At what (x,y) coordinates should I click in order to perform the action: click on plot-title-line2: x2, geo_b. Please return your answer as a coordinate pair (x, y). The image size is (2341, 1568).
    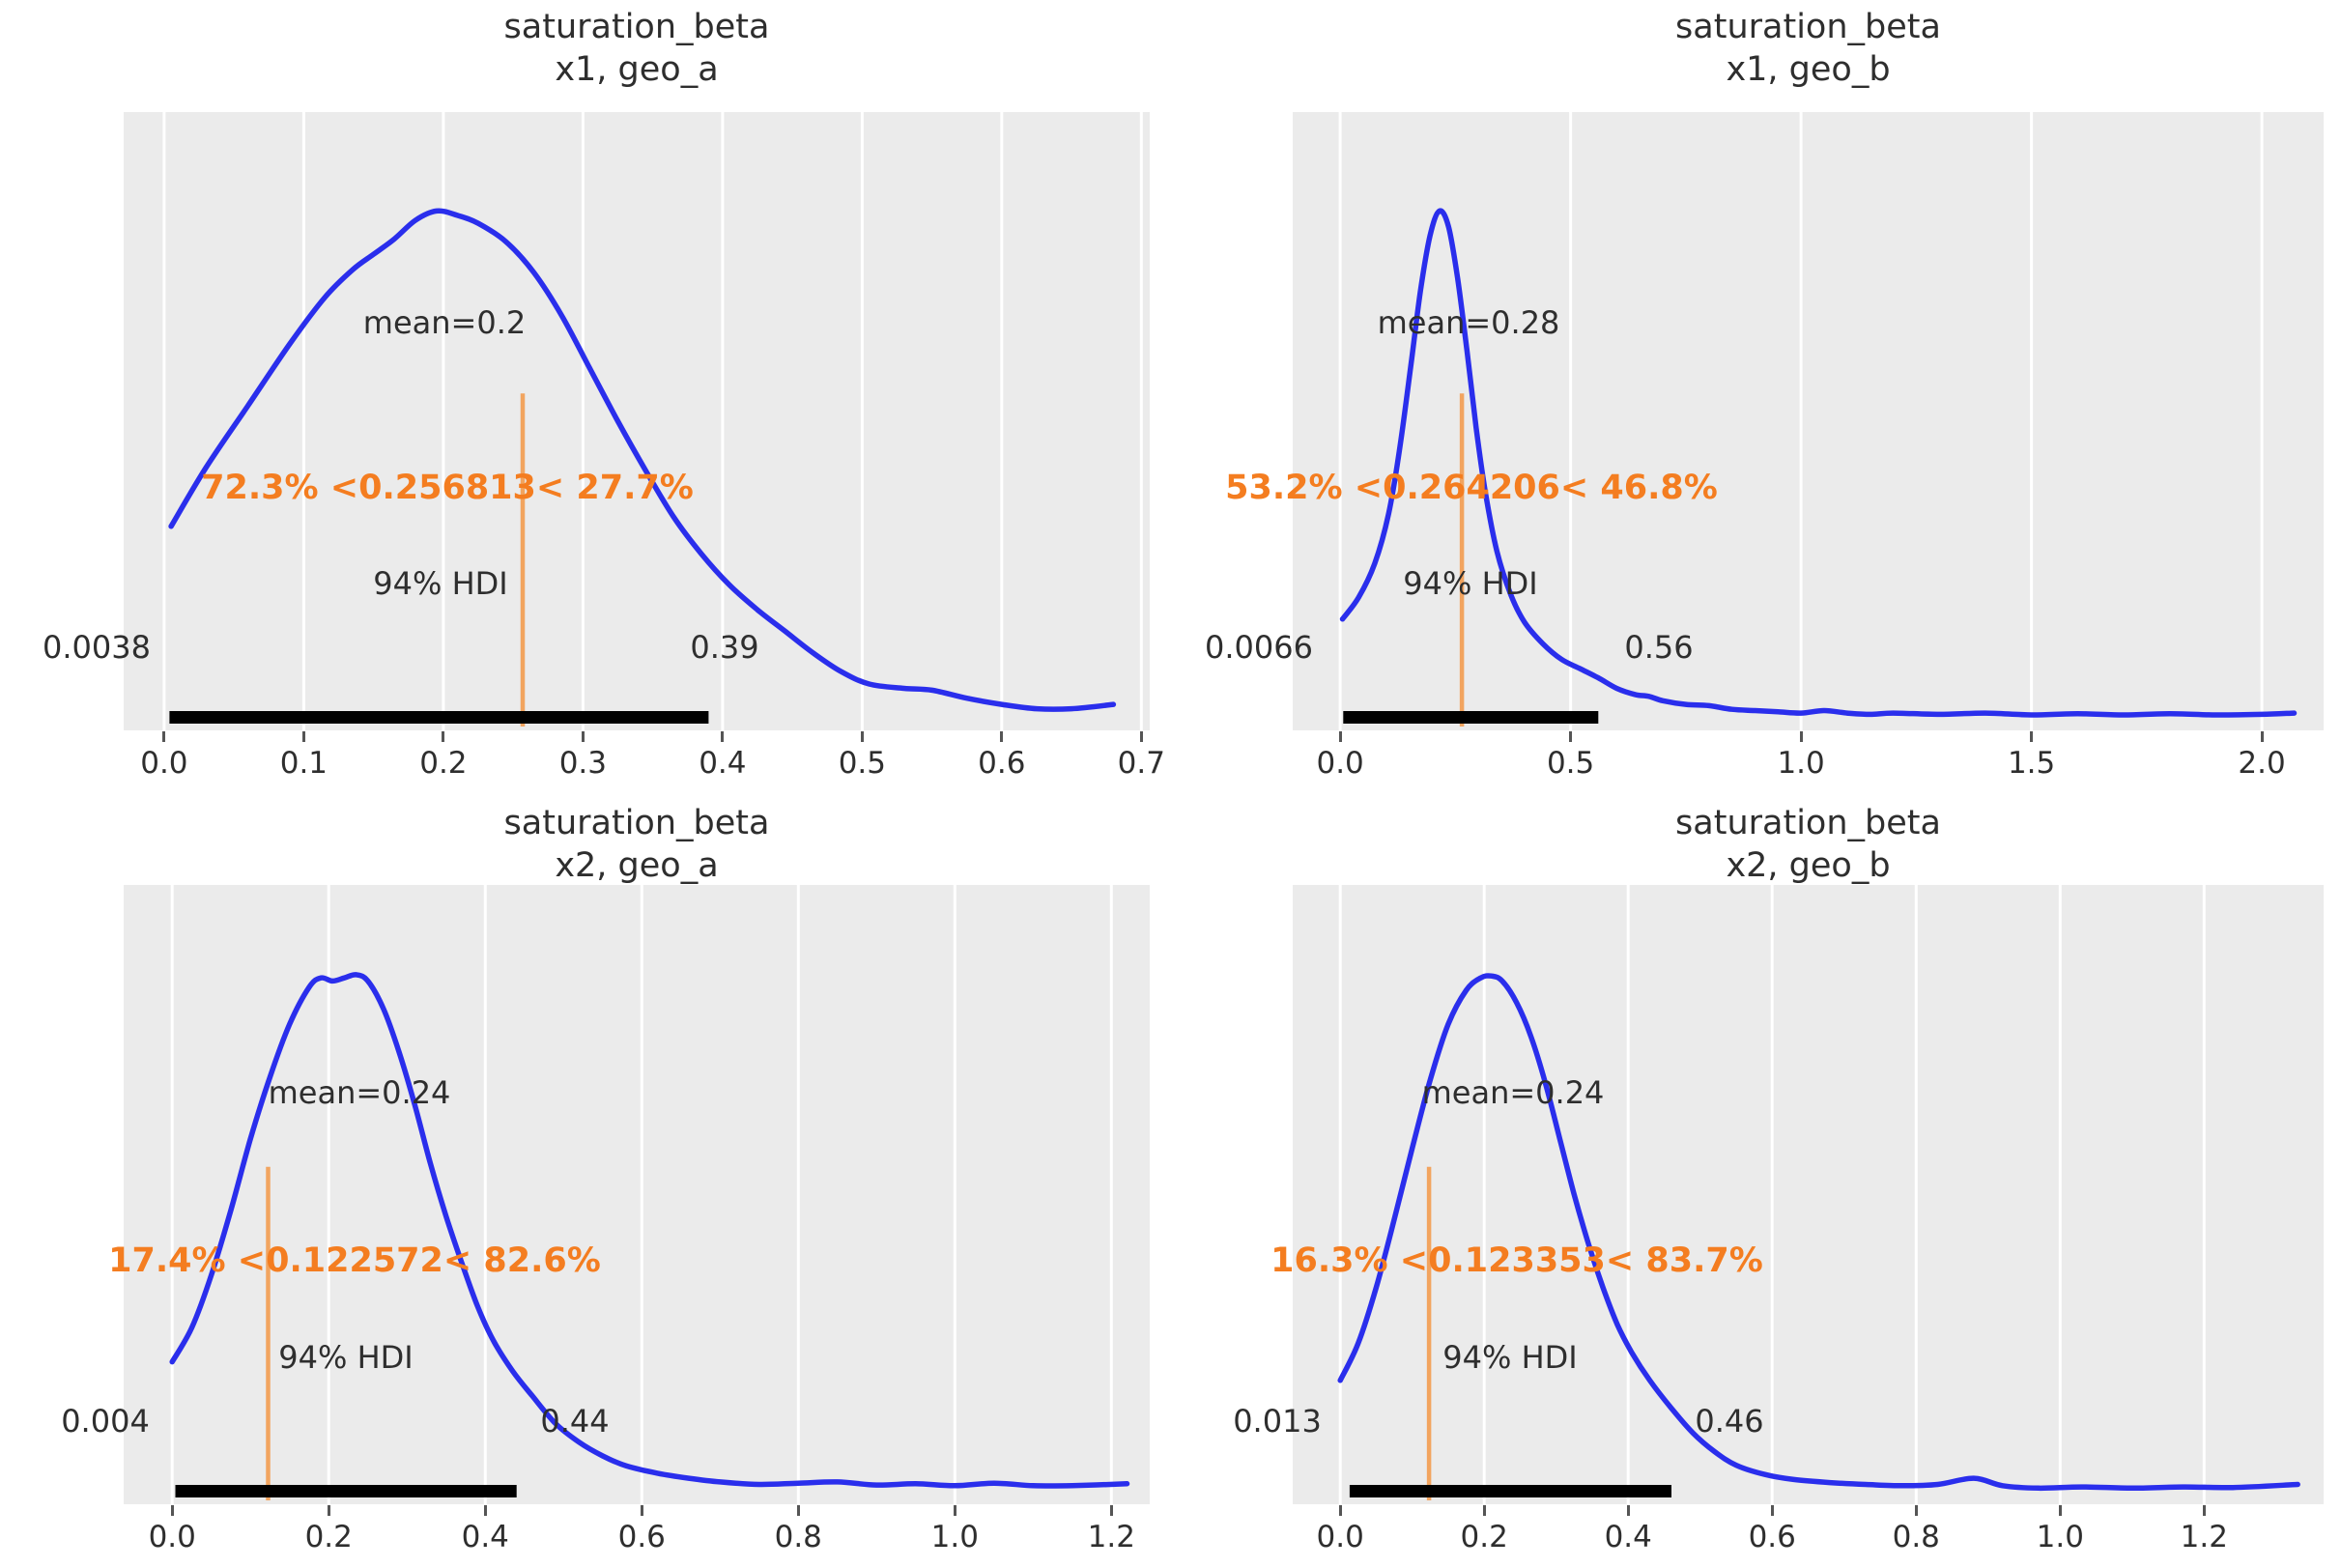
    Looking at the image, I should click on (1809, 865).